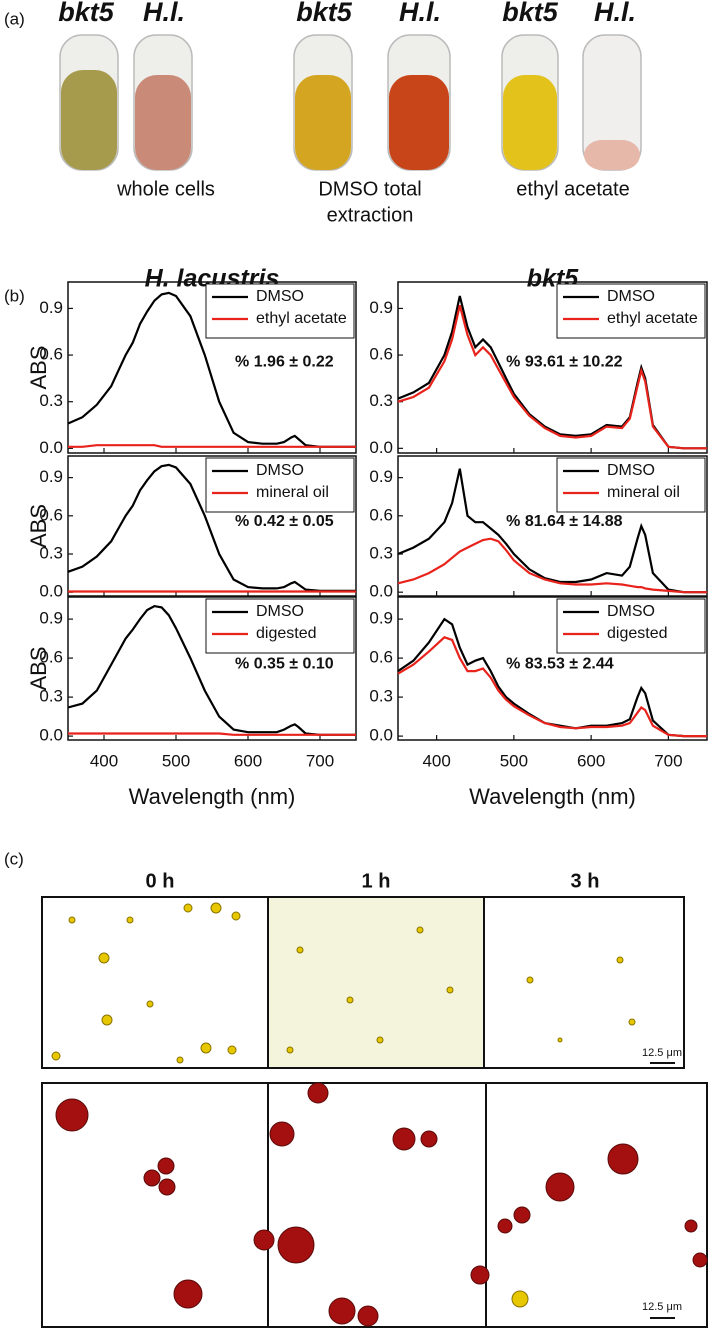  Describe the element at coordinates (14, 295) in the screenshot. I see `panel-label: (b)` at that location.